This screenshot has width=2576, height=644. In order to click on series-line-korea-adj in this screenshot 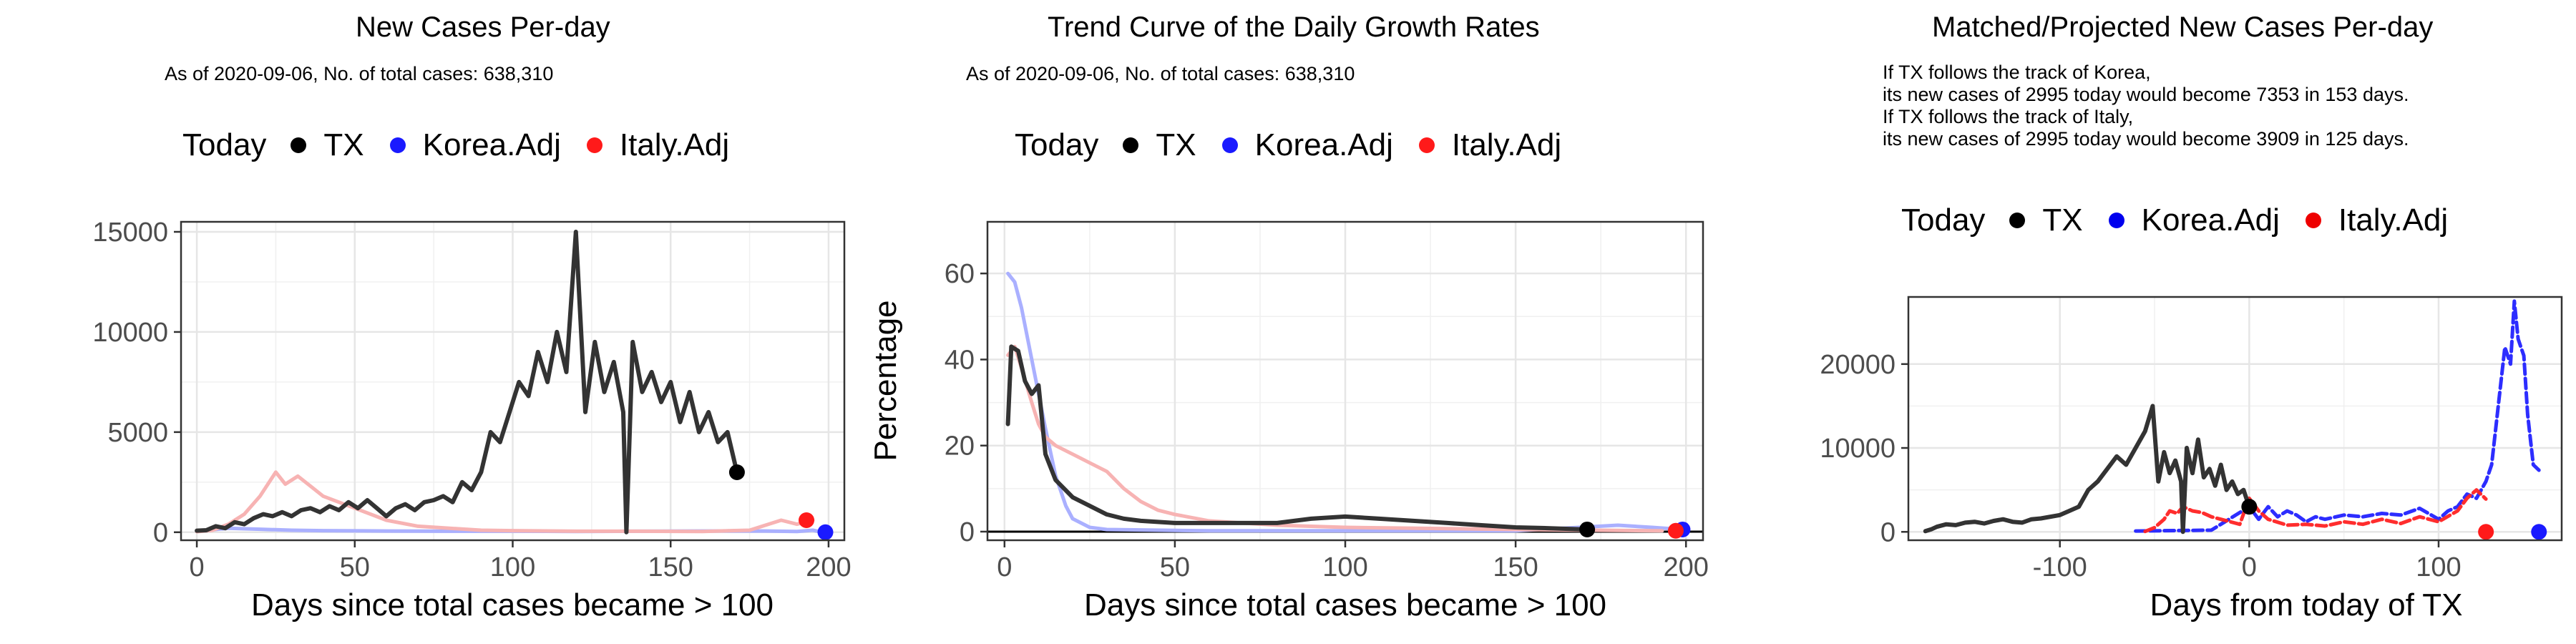, I will do `click(2337, 416)`.